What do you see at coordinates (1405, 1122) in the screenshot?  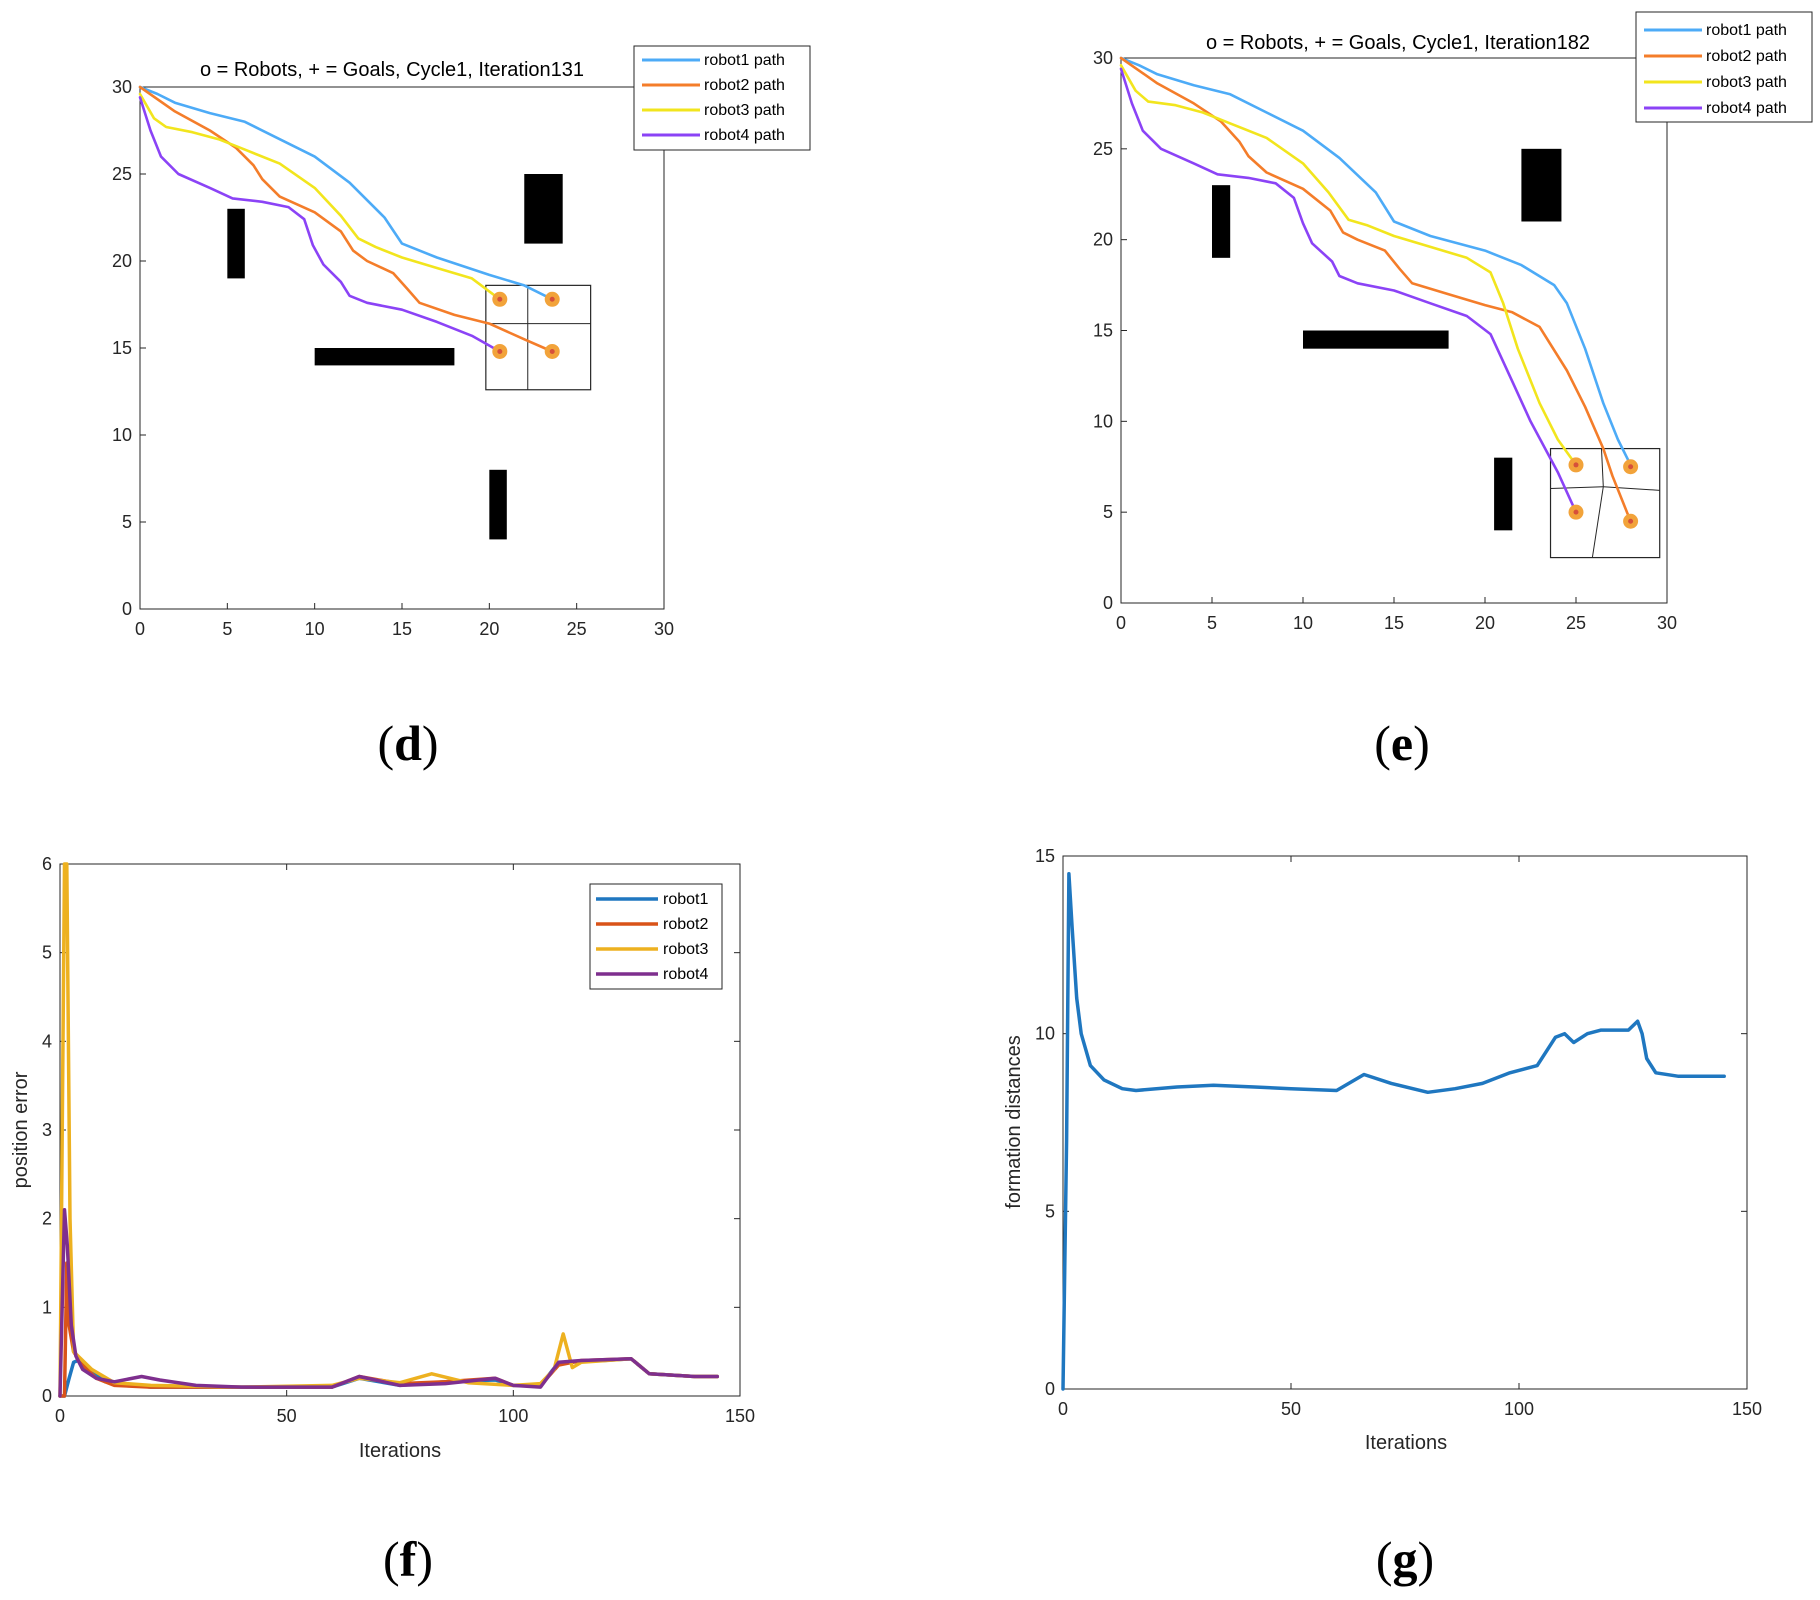 I see `g-plot-frame` at bounding box center [1405, 1122].